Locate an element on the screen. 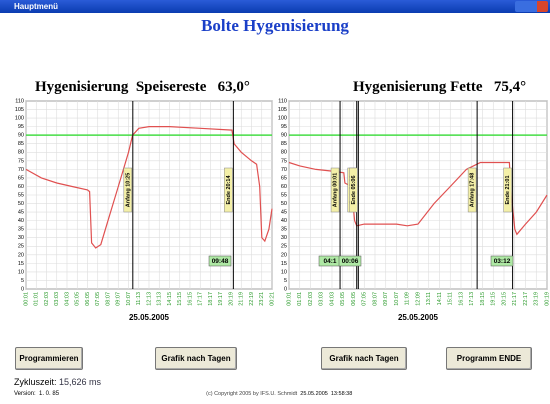 This screenshot has width=550, height=404. x-tick-label: 16:15 is located at coordinates (190, 299).